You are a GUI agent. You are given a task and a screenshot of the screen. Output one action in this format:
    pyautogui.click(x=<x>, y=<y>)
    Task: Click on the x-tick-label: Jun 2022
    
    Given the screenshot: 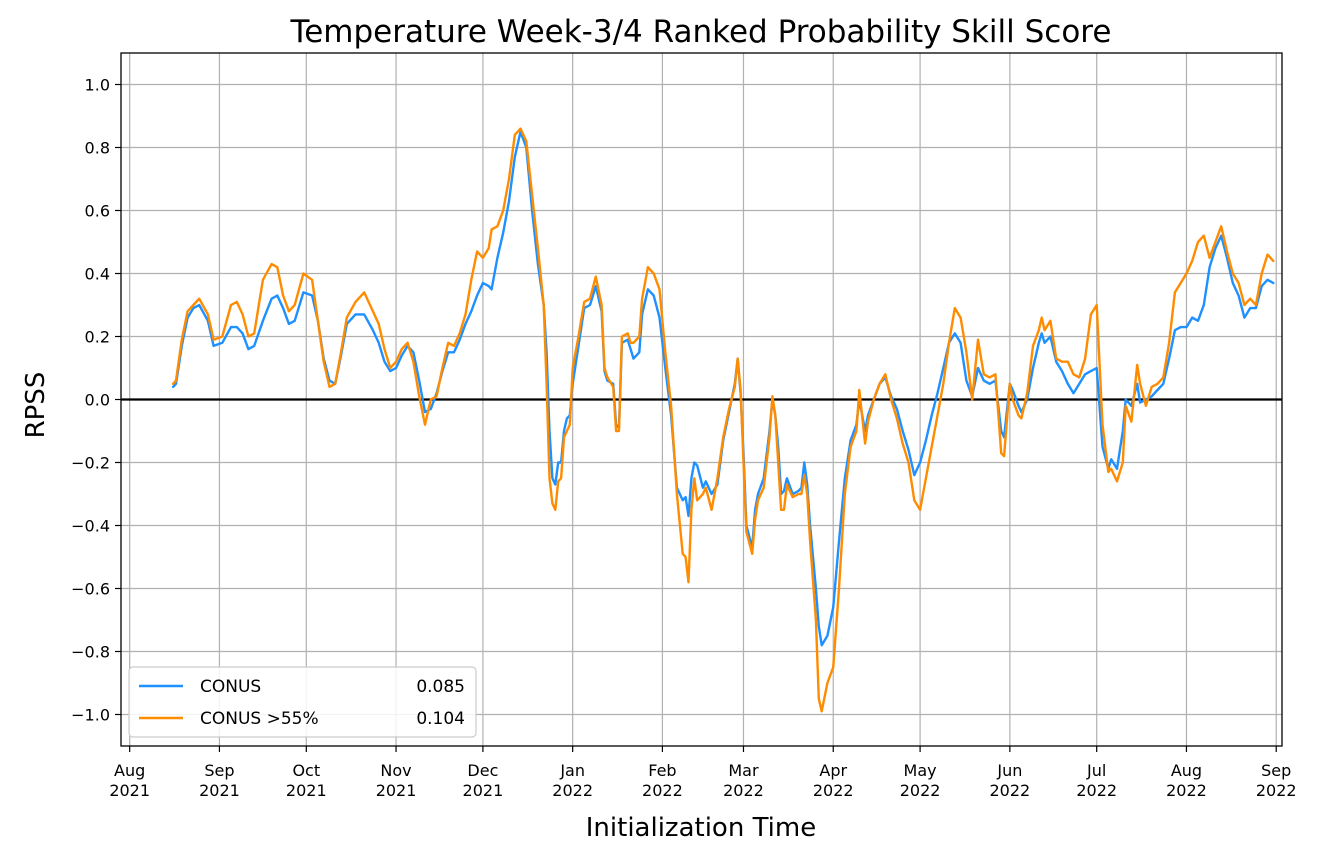 What is the action you would take?
    pyautogui.click(x=1009, y=780)
    